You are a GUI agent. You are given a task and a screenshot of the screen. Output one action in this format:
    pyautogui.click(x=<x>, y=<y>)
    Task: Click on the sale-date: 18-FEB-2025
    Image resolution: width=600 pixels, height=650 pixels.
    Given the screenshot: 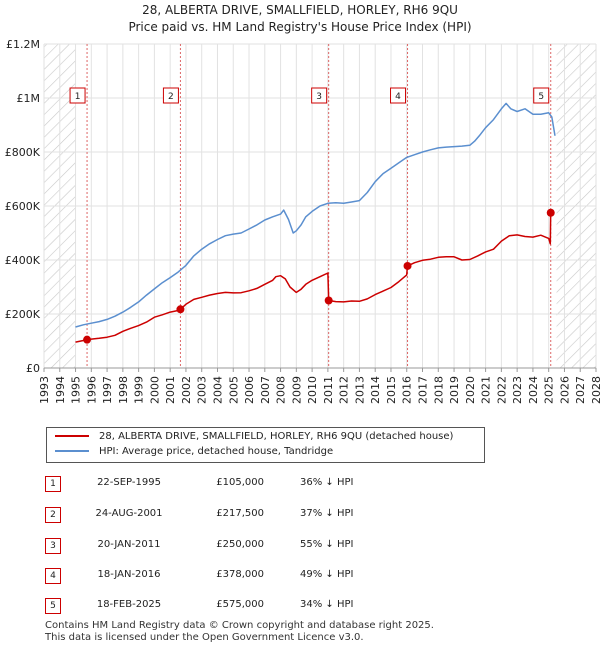 What is the action you would take?
    pyautogui.click(x=129, y=604)
    